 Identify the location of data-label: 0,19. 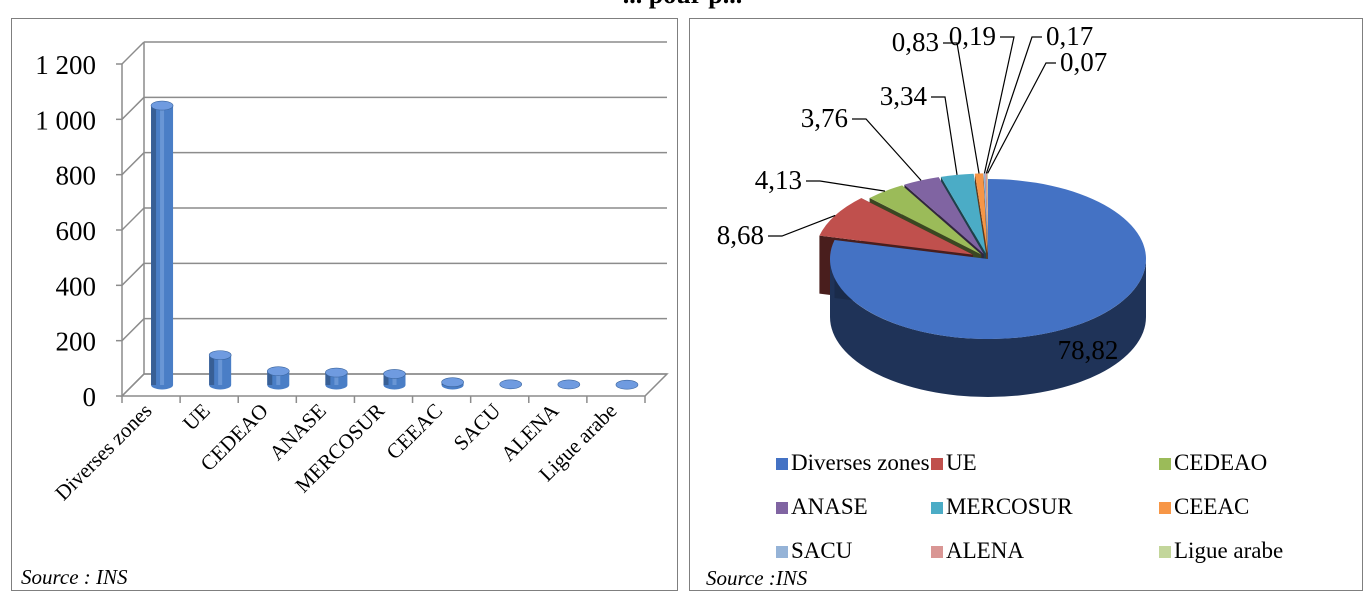
(972, 36).